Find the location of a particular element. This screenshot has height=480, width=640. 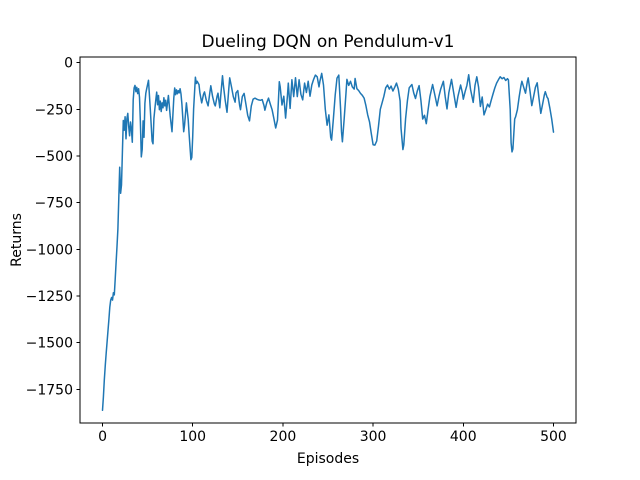

y-tick-label: −1750 is located at coordinates (49, 390).